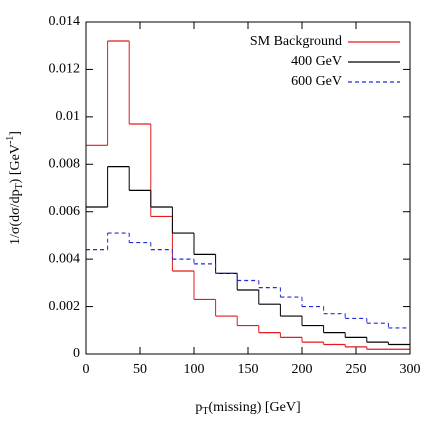 This screenshot has width=436, height=436. I want to click on x-axis-label: pT(missing) [GeV], so click(247, 408).